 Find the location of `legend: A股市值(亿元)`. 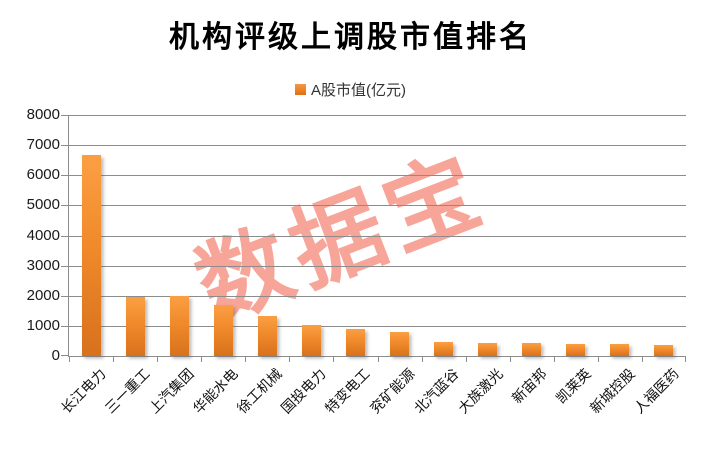

legend: A股市值(亿元) is located at coordinates (350, 89).